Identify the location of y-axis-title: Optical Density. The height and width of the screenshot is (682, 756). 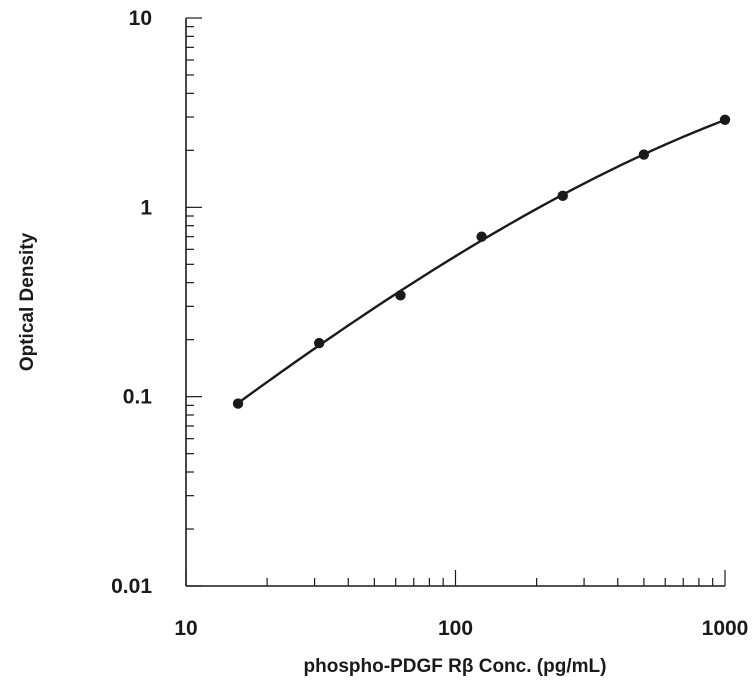
(27, 301).